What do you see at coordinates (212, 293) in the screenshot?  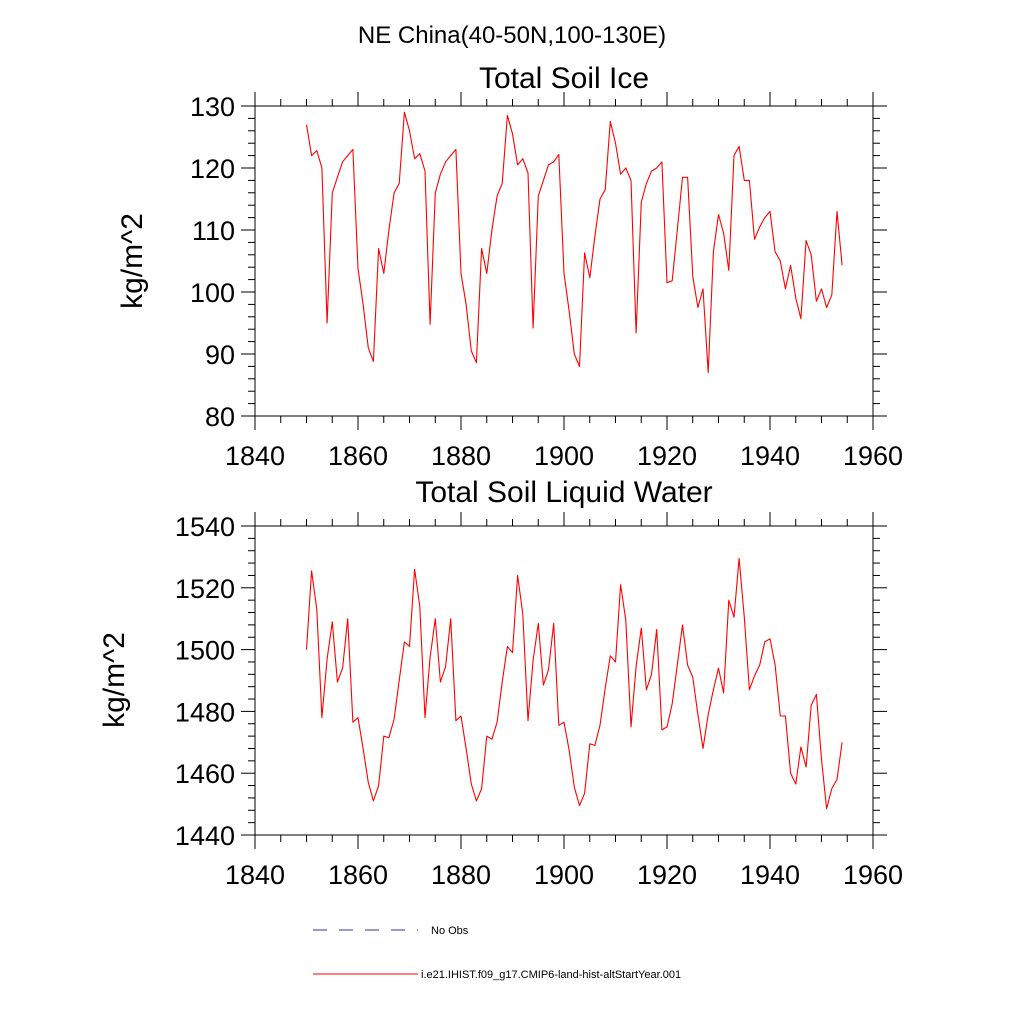 I see `y-tick-label: 100` at bounding box center [212, 293].